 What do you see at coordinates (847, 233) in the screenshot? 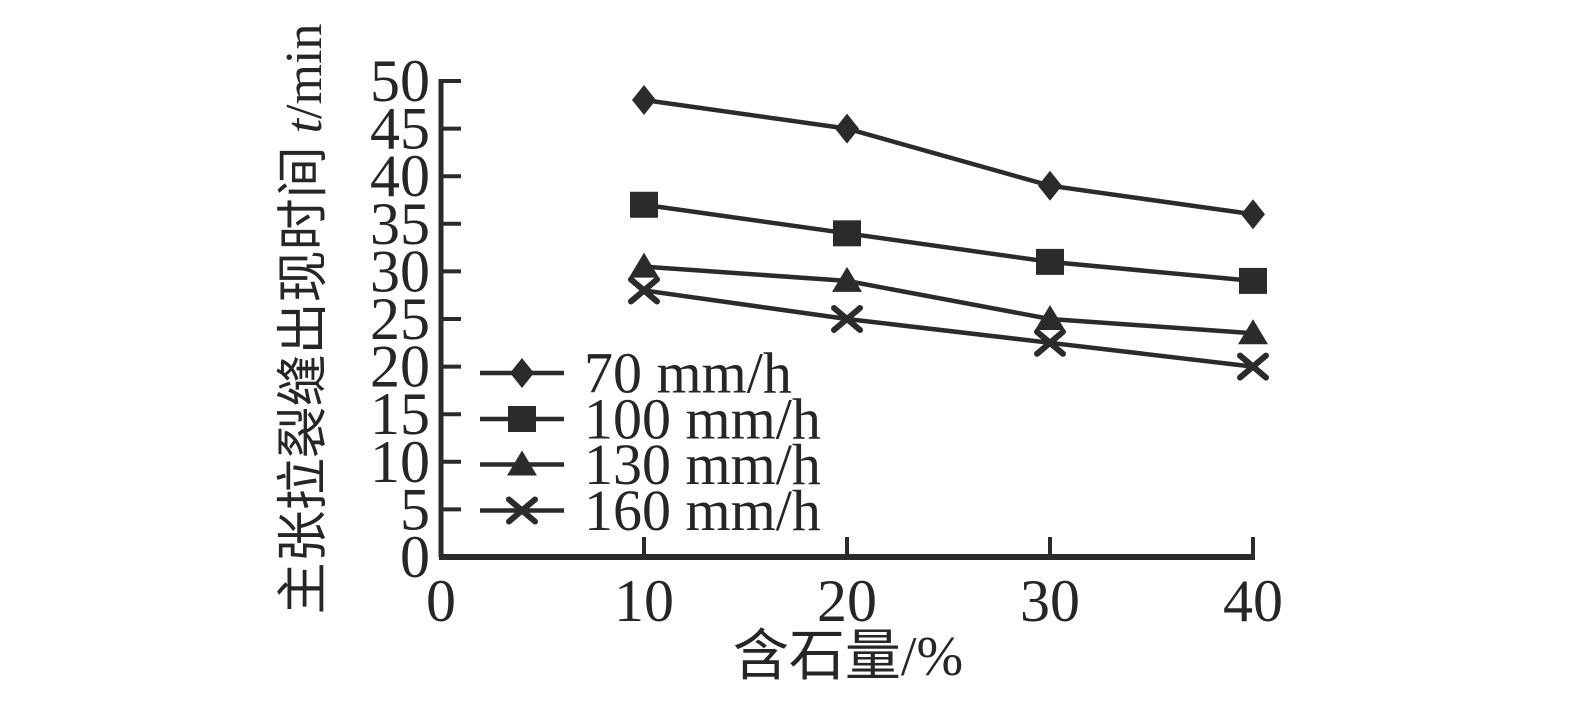
I see `square-marker-icon-100-mm-h-p2` at bounding box center [847, 233].